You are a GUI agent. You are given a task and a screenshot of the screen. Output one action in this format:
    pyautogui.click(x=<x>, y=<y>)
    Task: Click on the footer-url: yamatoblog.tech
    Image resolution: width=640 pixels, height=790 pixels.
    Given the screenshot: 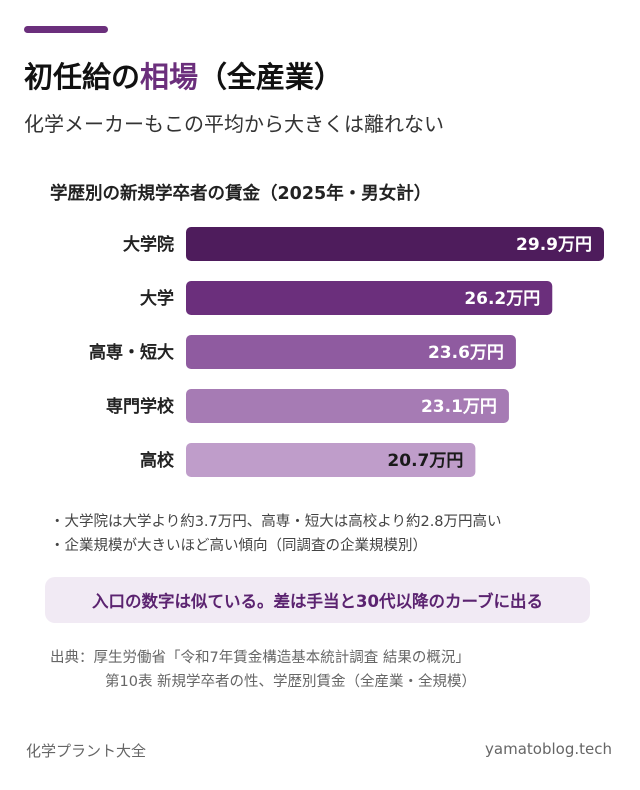 What is the action you would take?
    pyautogui.click(x=548, y=749)
    